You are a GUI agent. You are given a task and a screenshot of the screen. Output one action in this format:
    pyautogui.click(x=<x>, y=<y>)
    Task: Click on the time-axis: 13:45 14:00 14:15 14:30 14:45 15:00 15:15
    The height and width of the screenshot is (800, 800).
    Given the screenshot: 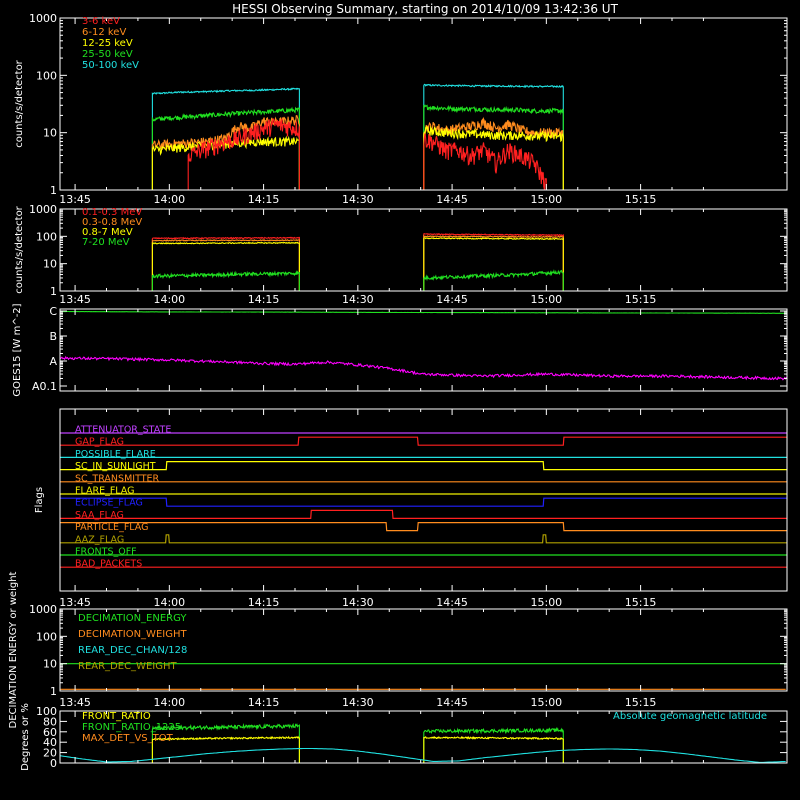 What is the action you would take?
    pyautogui.click(x=381, y=257)
    